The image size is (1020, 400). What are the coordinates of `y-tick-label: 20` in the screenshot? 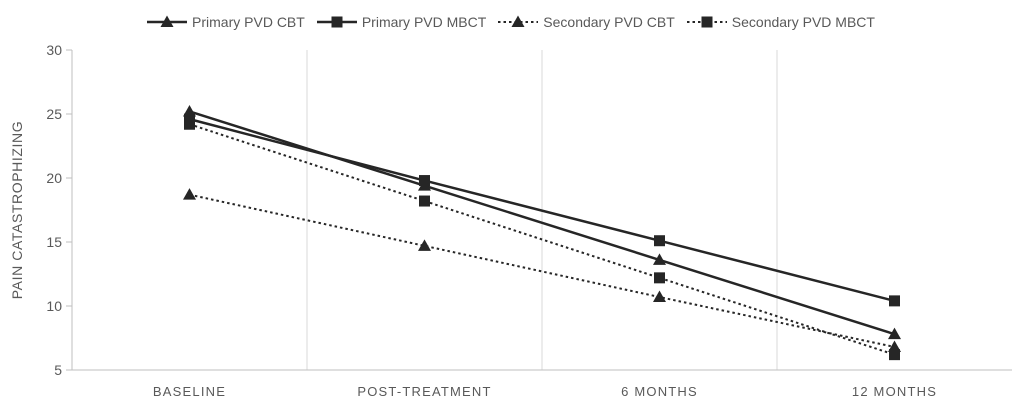 It's located at (54, 178).